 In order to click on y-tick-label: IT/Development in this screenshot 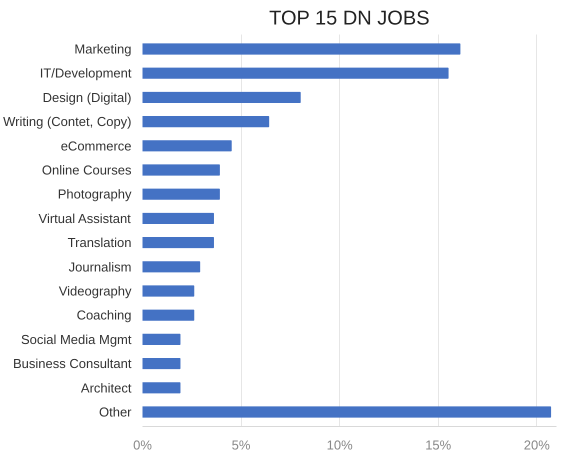, I will do `click(86, 73)`.